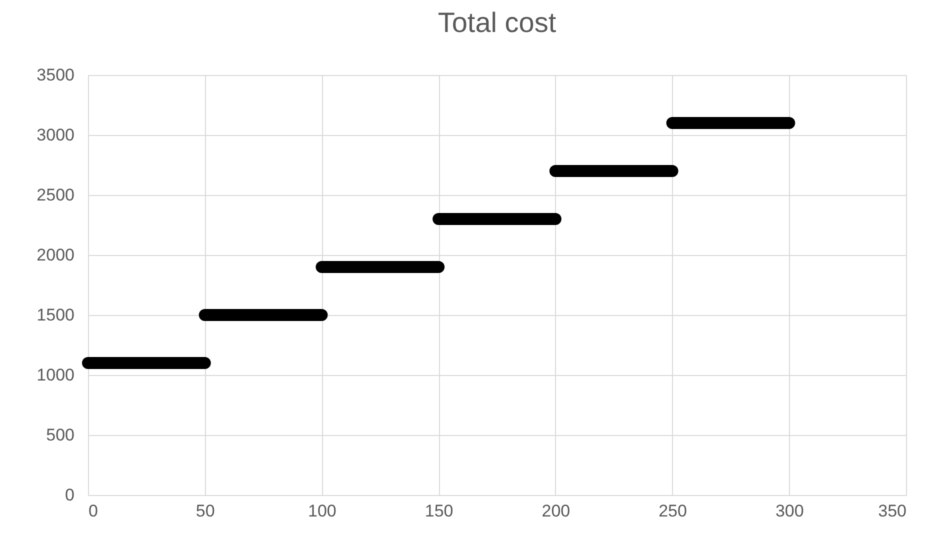 The image size is (940, 542). Describe the element at coordinates (55, 375) in the screenshot. I see `y-tick-label: 1000` at that location.